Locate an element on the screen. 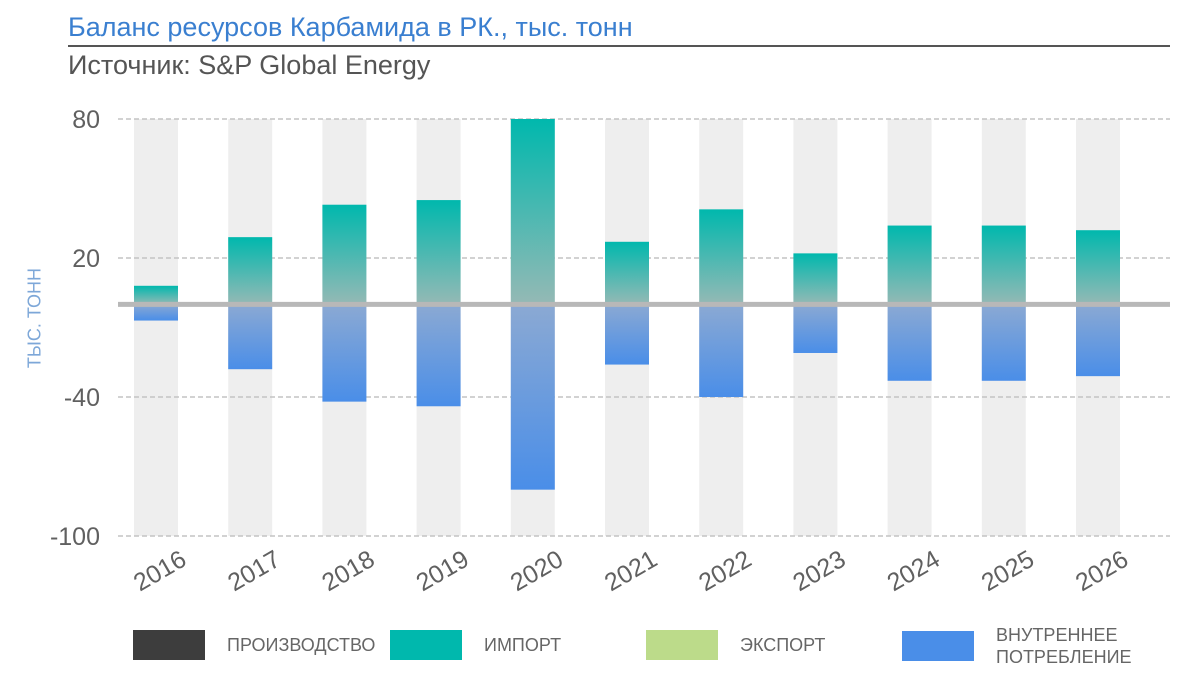 The height and width of the screenshot is (675, 1200). y-tick-label: -40 is located at coordinates (82, 398).